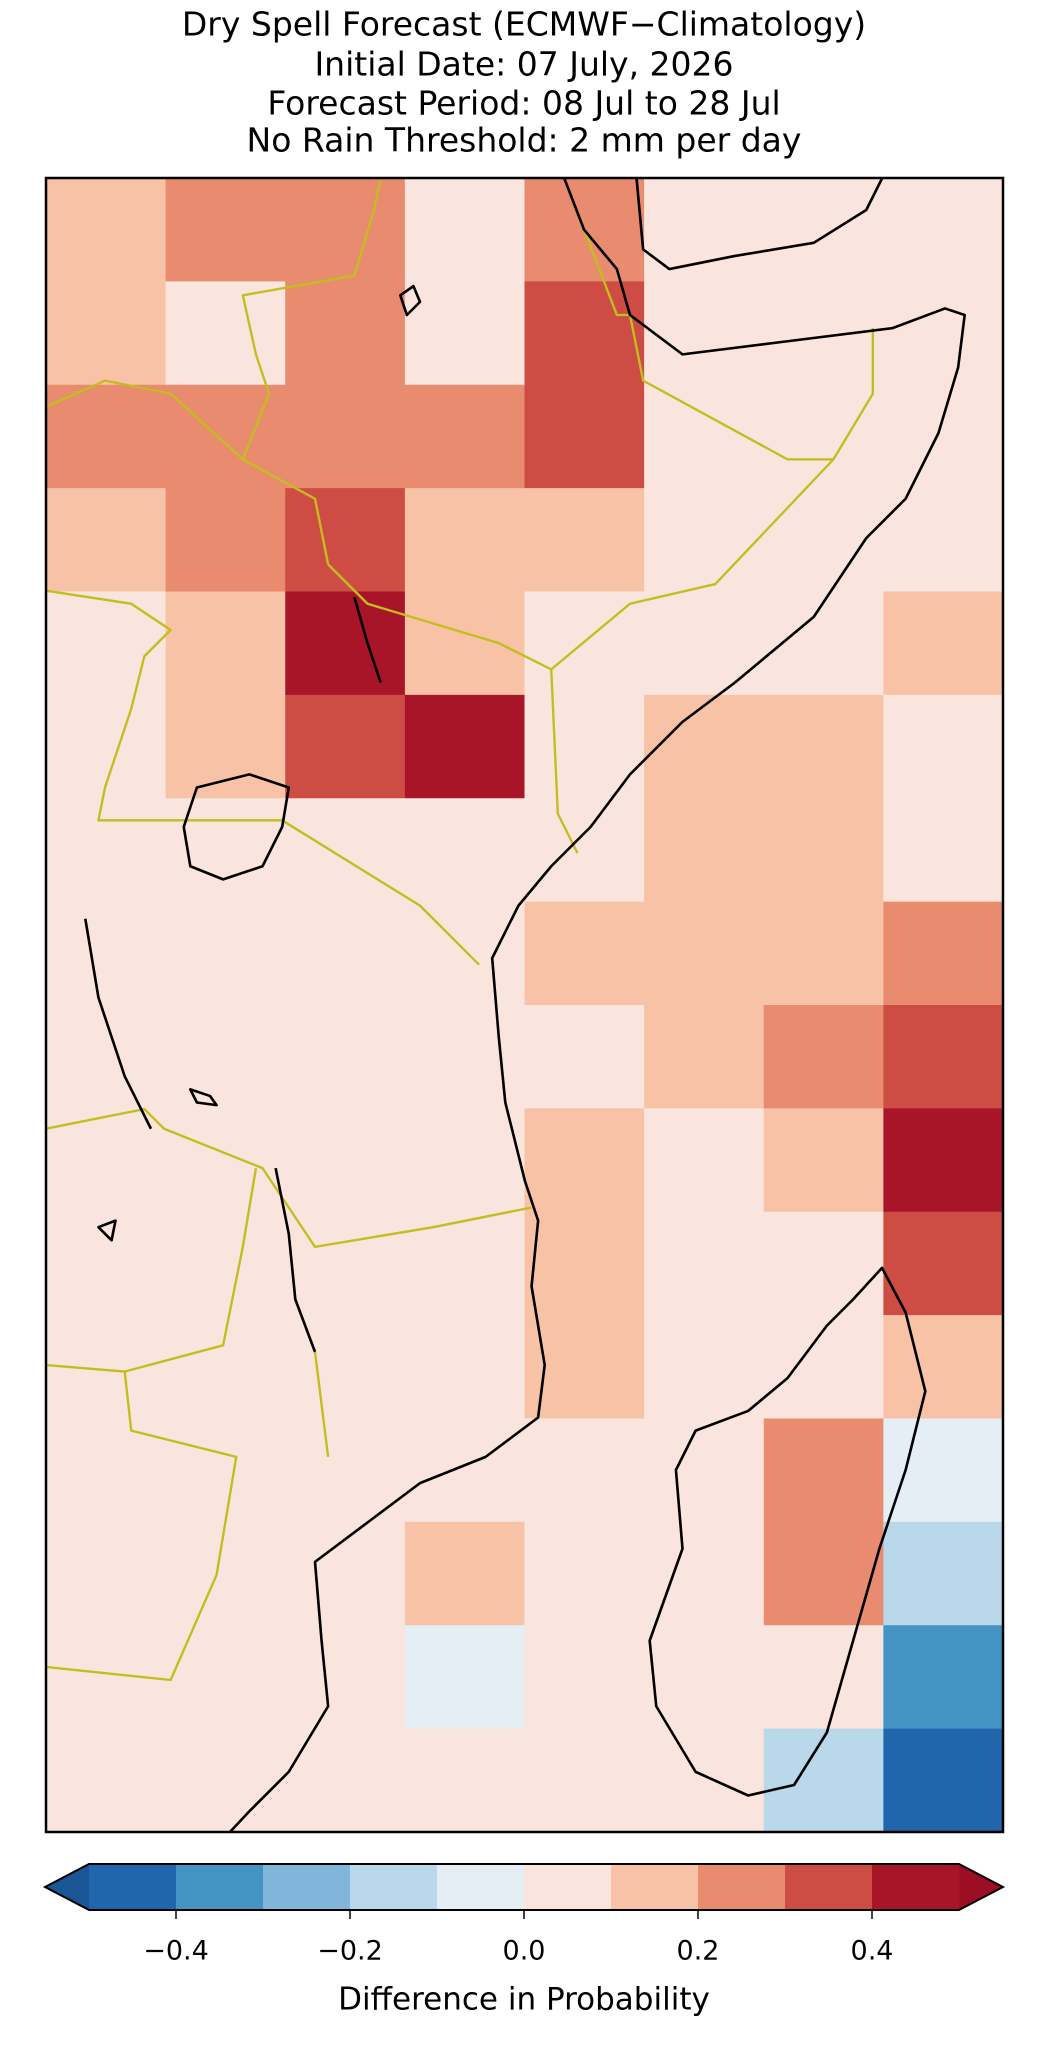  Describe the element at coordinates (523, 64) in the screenshot. I see `title-line: Initial Date: 07 July, 2026` at that location.